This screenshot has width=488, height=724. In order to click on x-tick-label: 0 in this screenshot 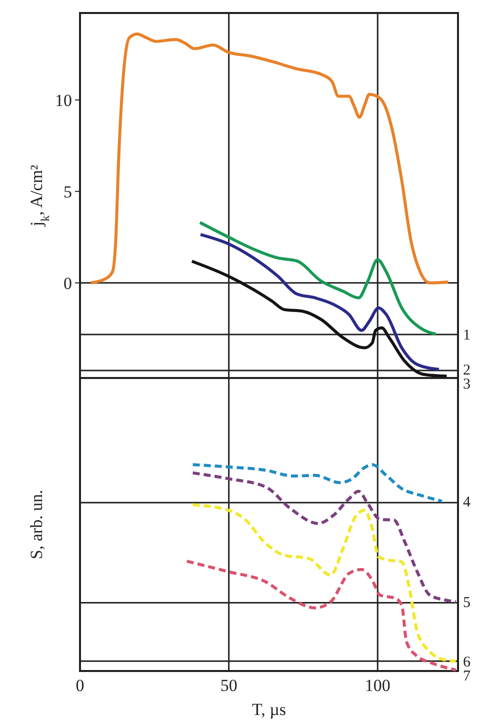, I will do `click(80, 685)`.